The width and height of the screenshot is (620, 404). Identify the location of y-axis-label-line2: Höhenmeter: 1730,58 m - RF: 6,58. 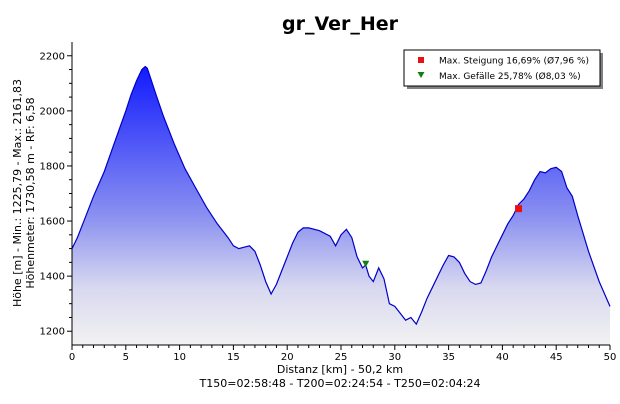
(30, 192).